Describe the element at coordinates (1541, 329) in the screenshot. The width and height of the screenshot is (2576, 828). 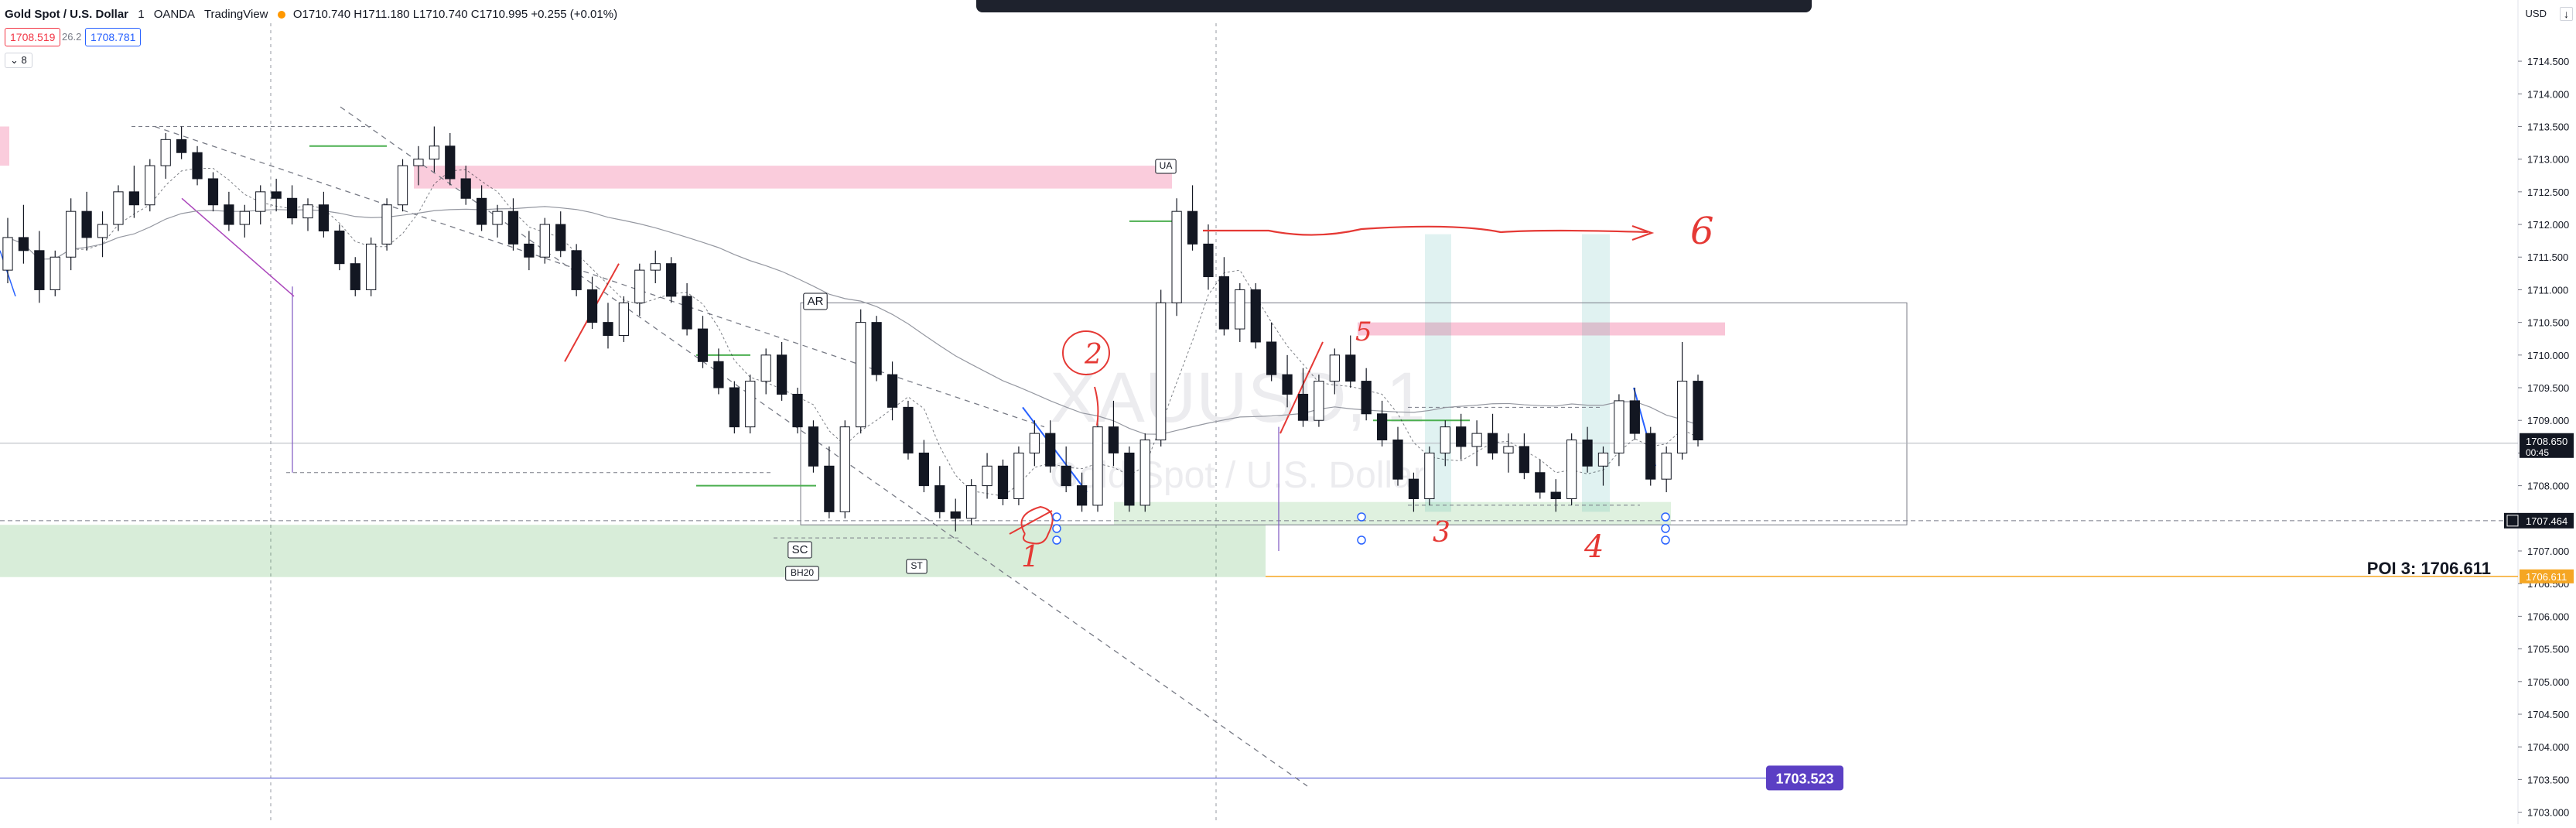
I see `supply-zone` at that location.